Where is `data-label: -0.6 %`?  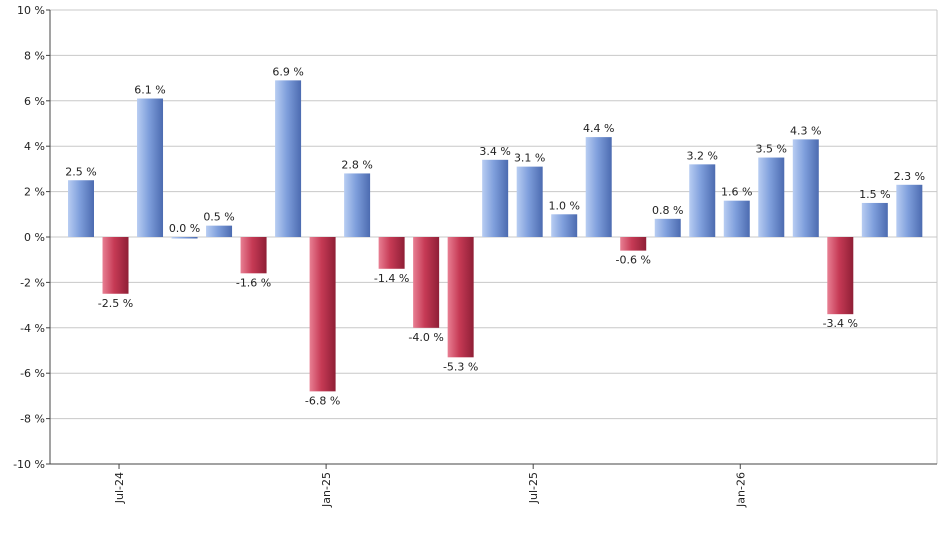 data-label: -0.6 % is located at coordinates (633, 260).